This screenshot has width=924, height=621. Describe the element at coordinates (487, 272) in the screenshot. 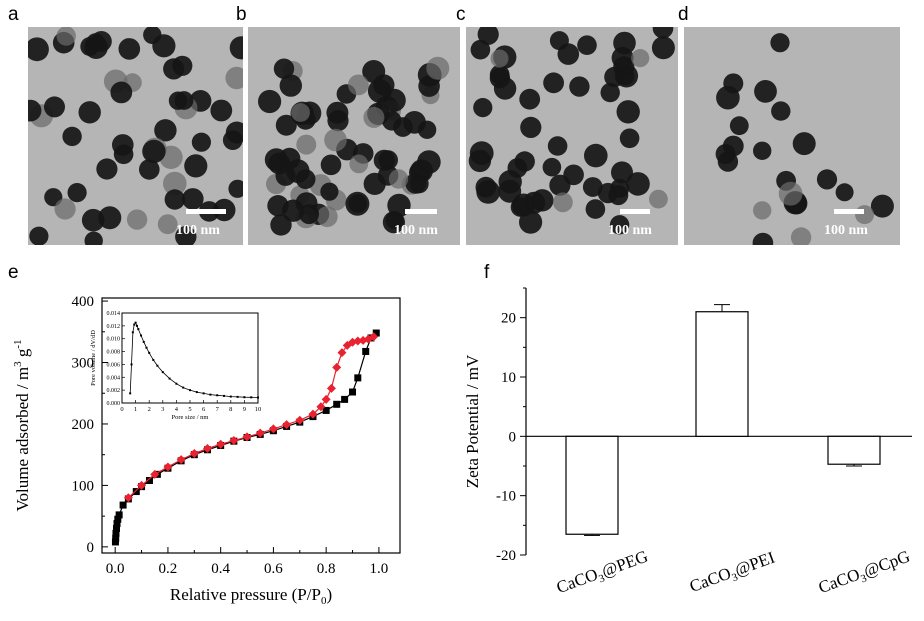

I see `panel-label-f: f` at that location.